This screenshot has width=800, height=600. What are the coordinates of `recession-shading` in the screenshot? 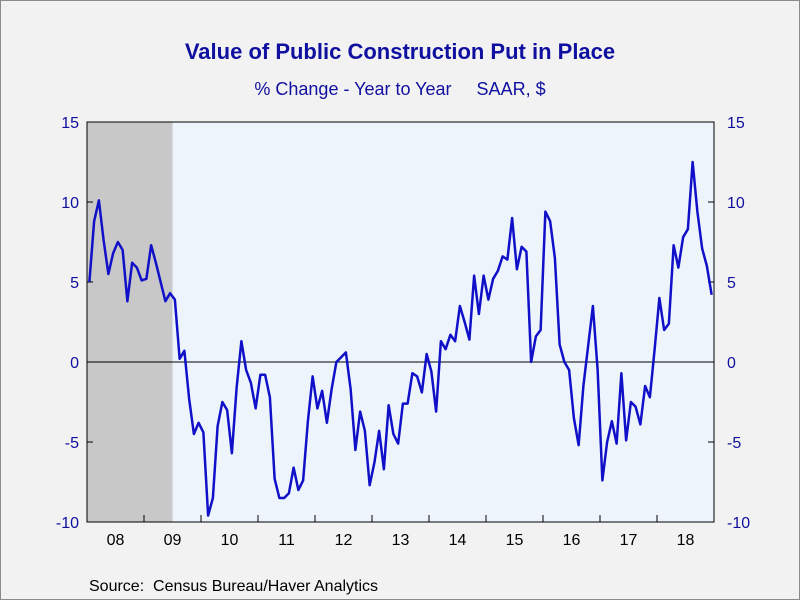 It's located at (130, 322).